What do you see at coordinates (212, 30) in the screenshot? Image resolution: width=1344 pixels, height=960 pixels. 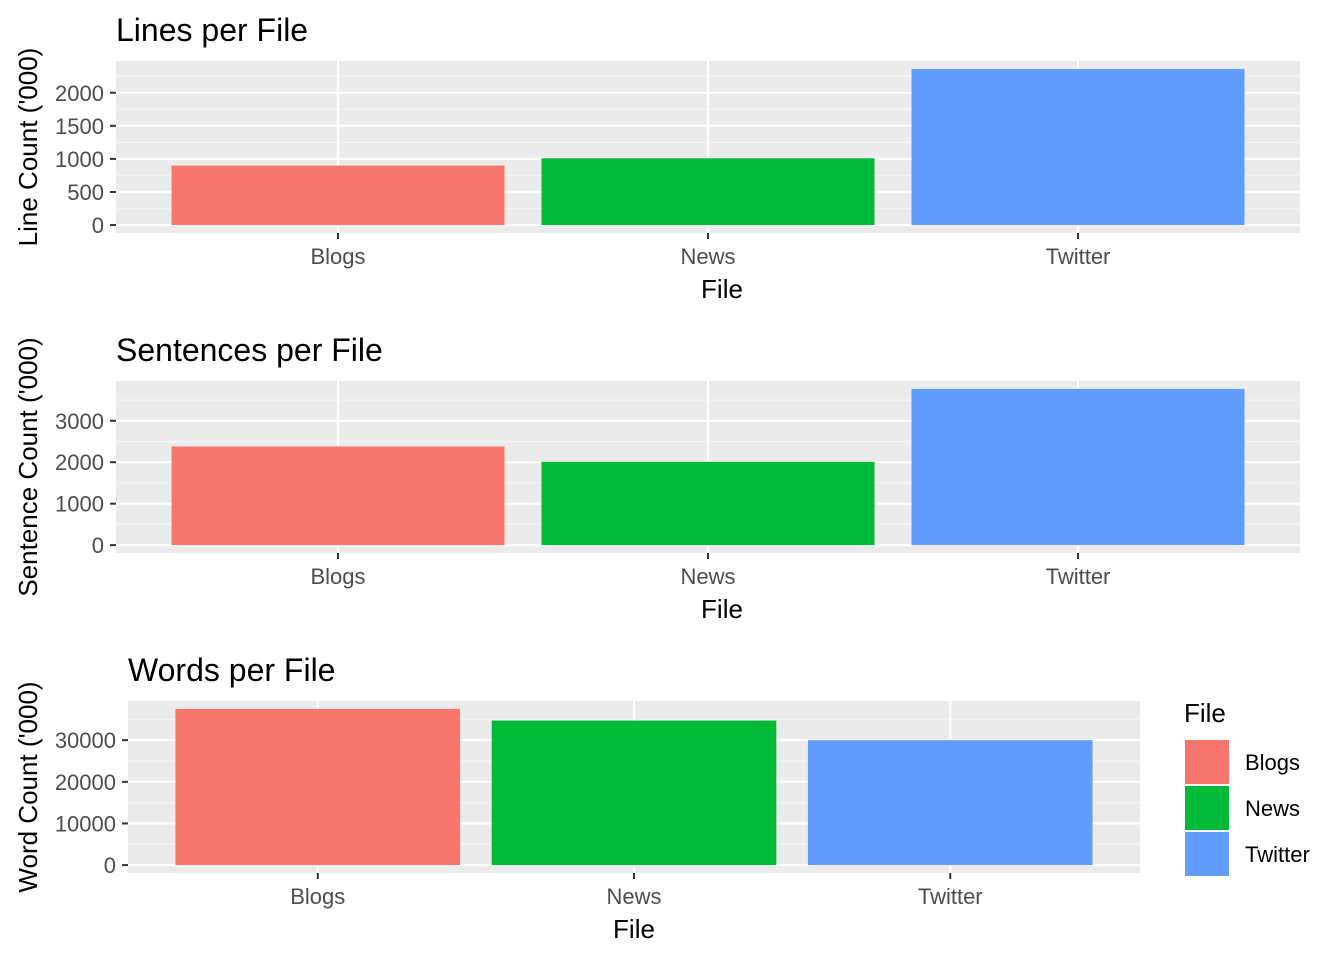 I see `chart-title: Lines per File` at bounding box center [212, 30].